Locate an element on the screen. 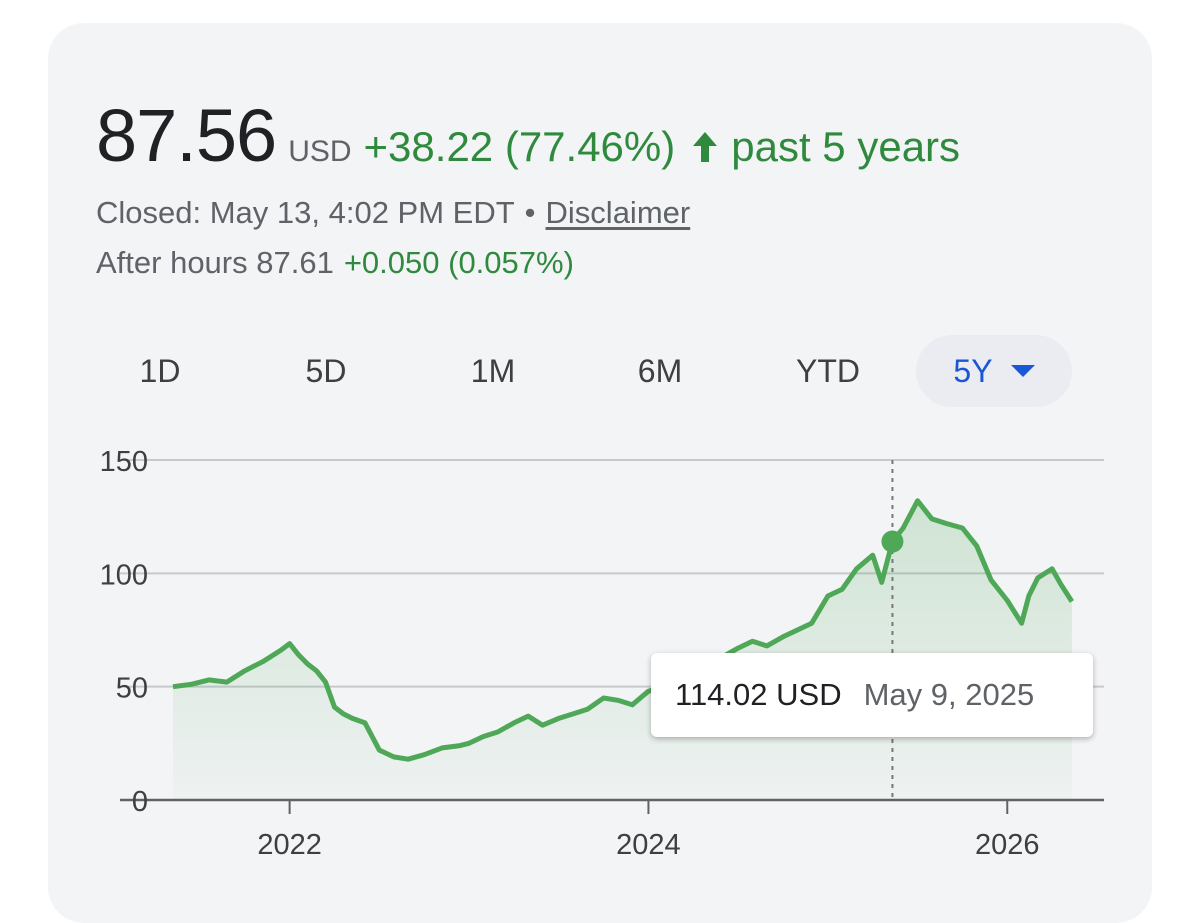 The height and width of the screenshot is (923, 1200). price-change: +38.22 (77.46%) is located at coordinates (519, 146).